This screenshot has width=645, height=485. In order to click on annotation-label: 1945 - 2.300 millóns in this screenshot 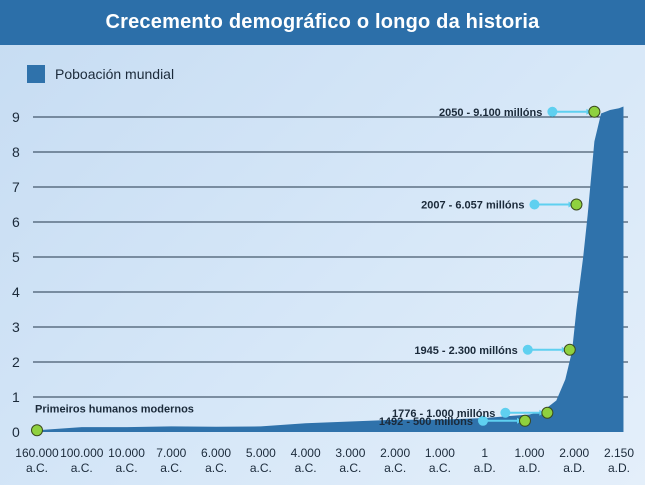, I will do `click(465, 351)`.